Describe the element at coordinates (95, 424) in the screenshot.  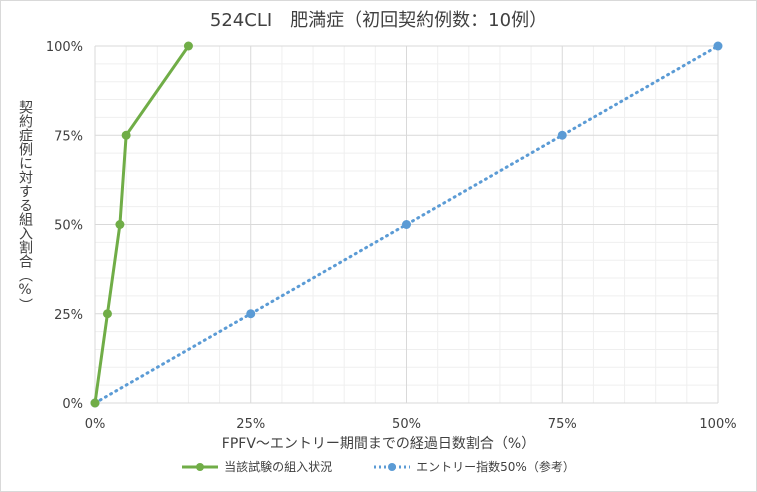
I see `x-tick-label: 0%` at that location.